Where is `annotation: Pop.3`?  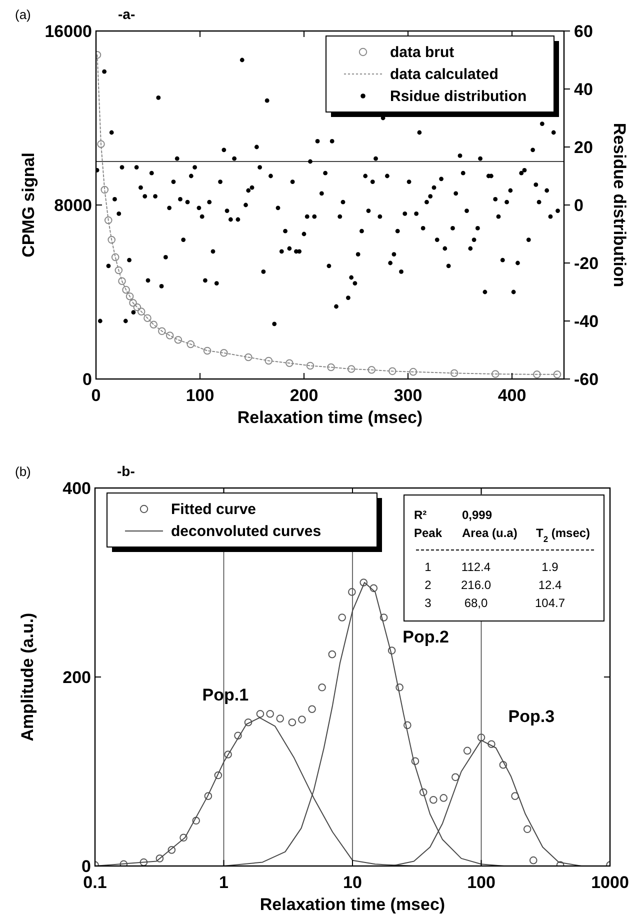
annotation: Pop.3 is located at coordinates (531, 716).